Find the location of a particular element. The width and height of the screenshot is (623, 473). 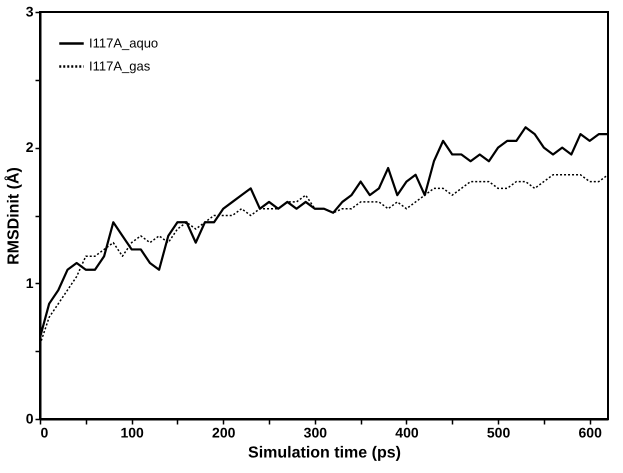

y-tick-label: 0 is located at coordinates (30, 418).